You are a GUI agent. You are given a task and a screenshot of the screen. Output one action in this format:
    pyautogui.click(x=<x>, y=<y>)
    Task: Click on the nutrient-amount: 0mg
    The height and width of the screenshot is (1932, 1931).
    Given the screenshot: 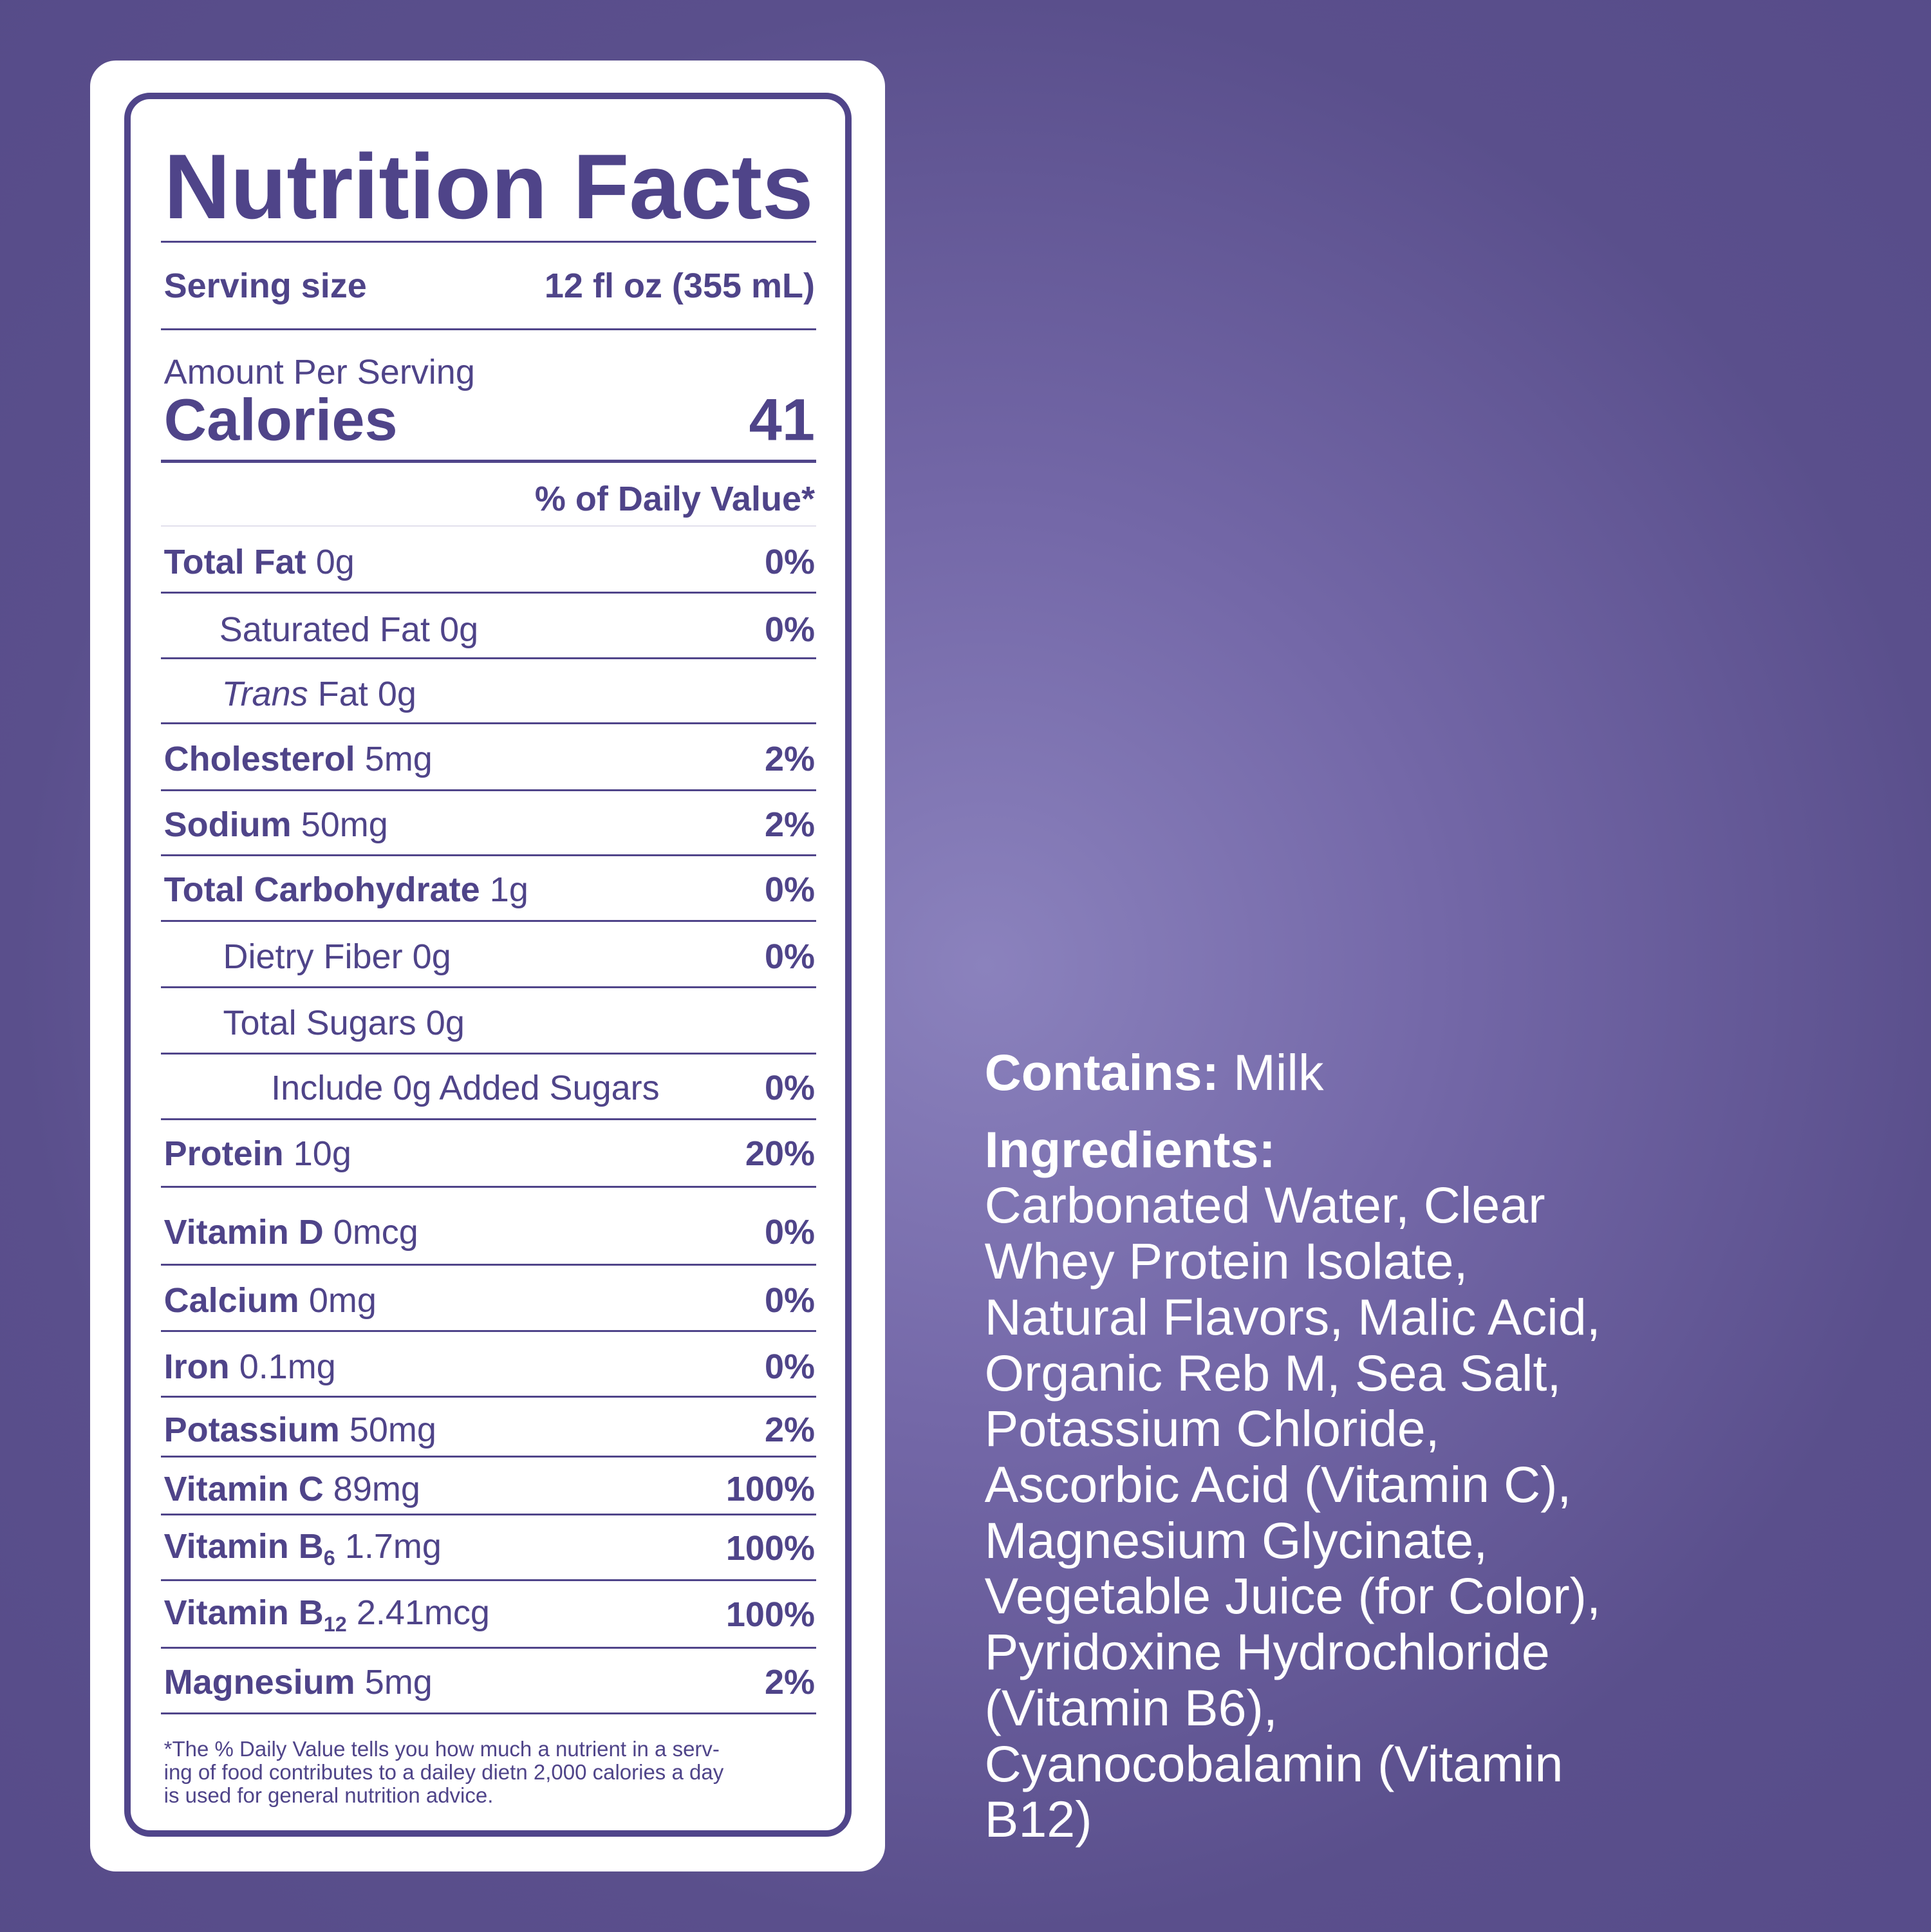 What is the action you would take?
    pyautogui.click(x=343, y=1300)
    